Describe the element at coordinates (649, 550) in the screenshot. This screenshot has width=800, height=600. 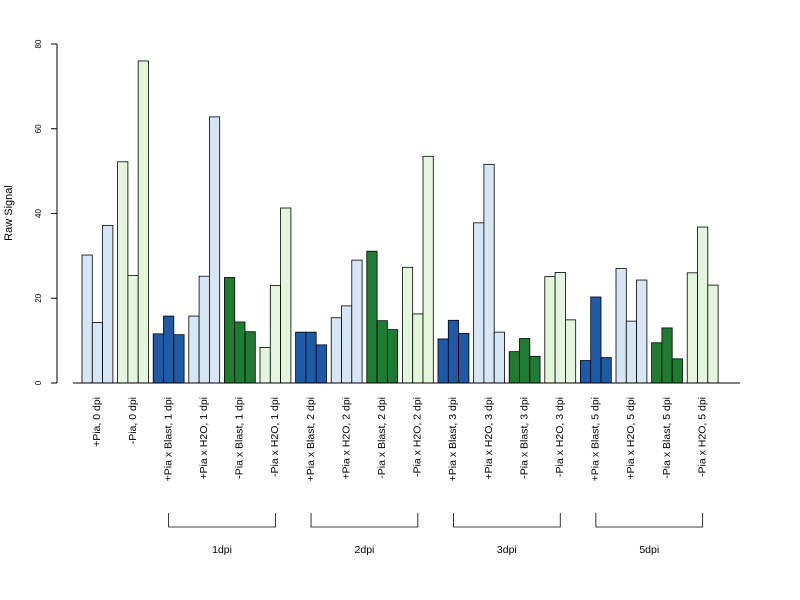
I see `group-label: 5dpi` at that location.